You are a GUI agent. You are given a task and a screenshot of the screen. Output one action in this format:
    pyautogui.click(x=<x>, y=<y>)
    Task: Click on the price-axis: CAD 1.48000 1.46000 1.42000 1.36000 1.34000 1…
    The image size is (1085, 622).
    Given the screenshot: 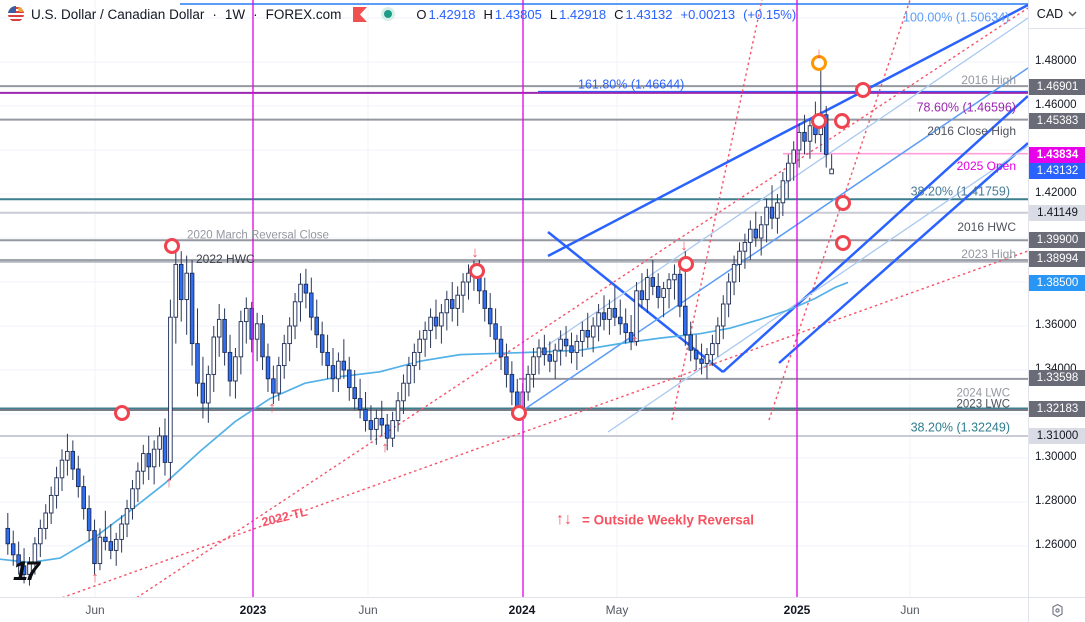 What is the action you would take?
    pyautogui.click(x=1056, y=298)
    